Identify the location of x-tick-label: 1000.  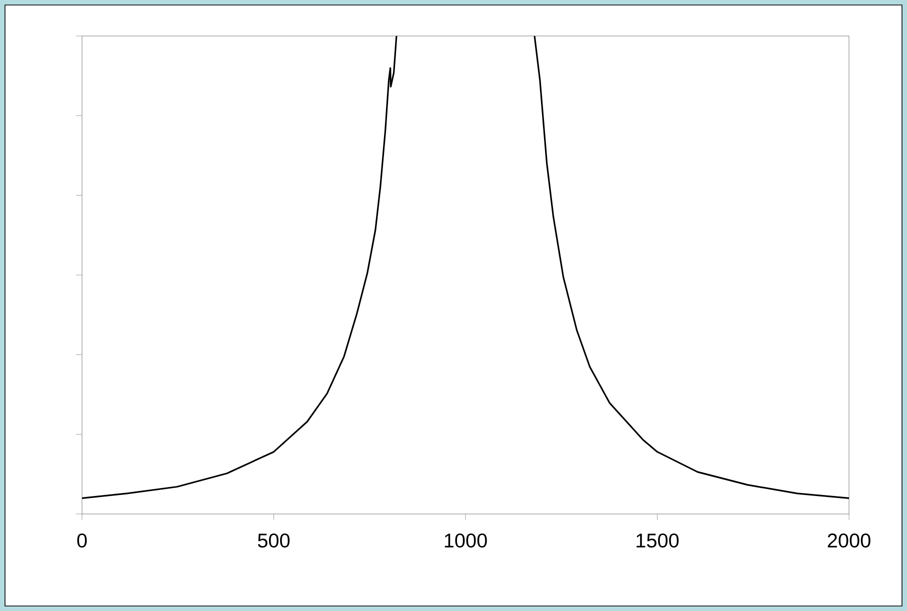
(465, 541).